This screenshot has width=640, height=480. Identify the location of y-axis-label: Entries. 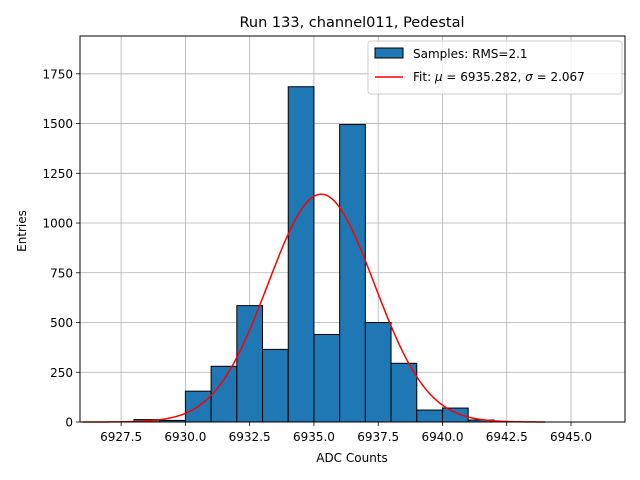
(22, 231).